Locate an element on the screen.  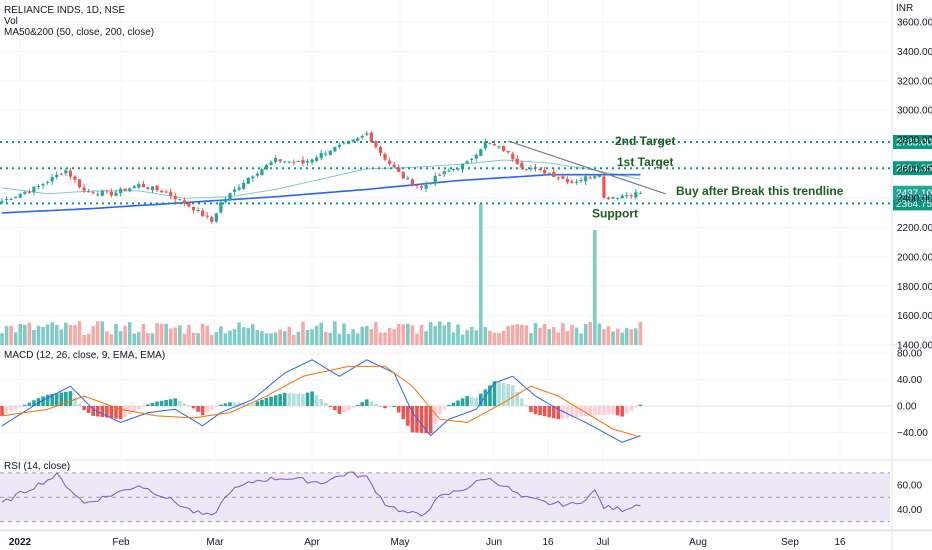
time-tick-label: 2022 is located at coordinates (20, 542).